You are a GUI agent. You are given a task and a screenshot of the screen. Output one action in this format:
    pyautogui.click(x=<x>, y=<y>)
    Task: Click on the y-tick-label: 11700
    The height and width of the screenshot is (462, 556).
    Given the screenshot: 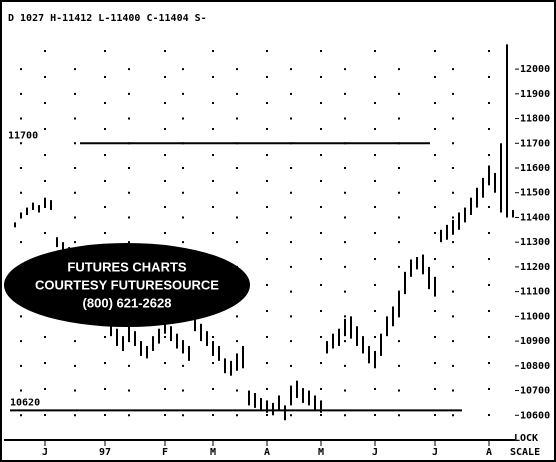 What is the action you would take?
    pyautogui.click(x=535, y=143)
    